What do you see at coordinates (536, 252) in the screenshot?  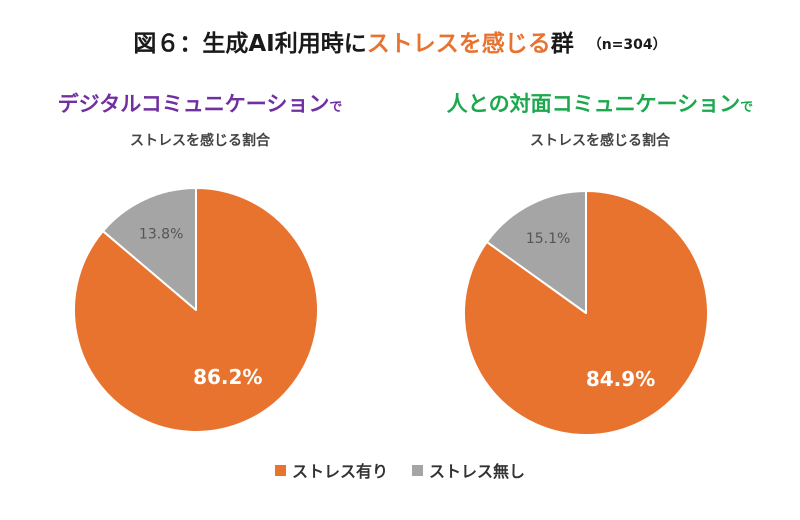 I see `right-pie-slice-stress-no` at bounding box center [536, 252].